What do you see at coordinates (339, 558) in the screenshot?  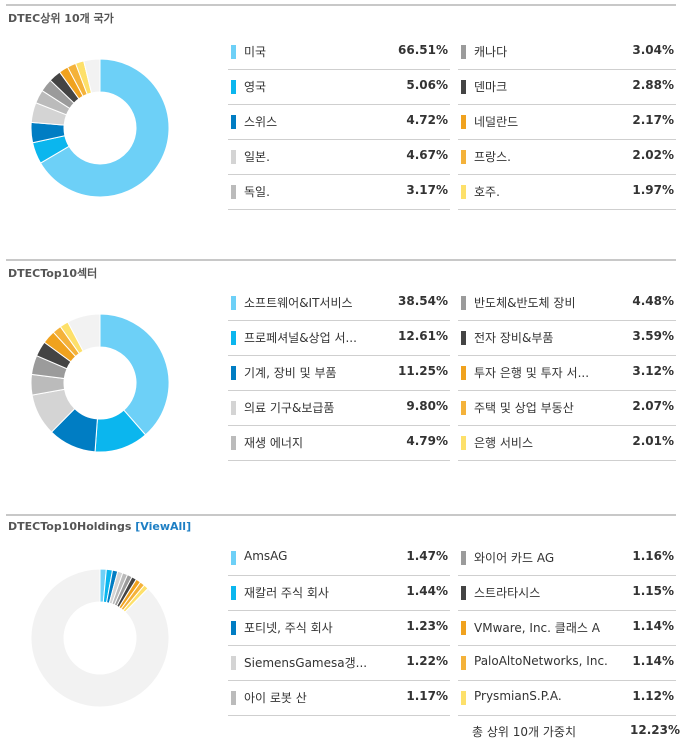 I see `legend-row: AmsAG 1.47%` at bounding box center [339, 558].